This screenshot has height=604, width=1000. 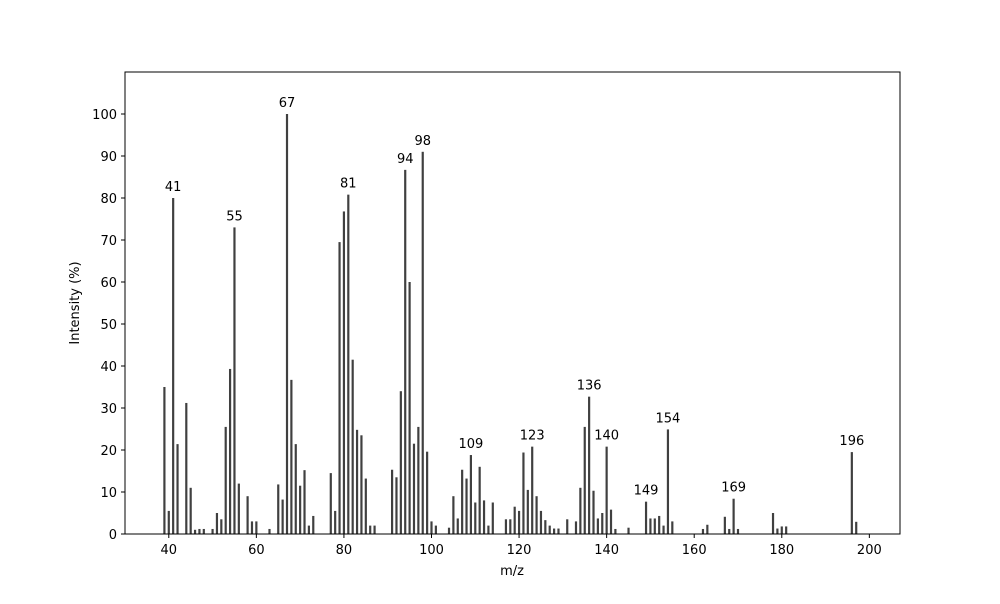 What do you see at coordinates (75, 302) in the screenshot?
I see `y-axis-label: Intensity (%)` at bounding box center [75, 302].